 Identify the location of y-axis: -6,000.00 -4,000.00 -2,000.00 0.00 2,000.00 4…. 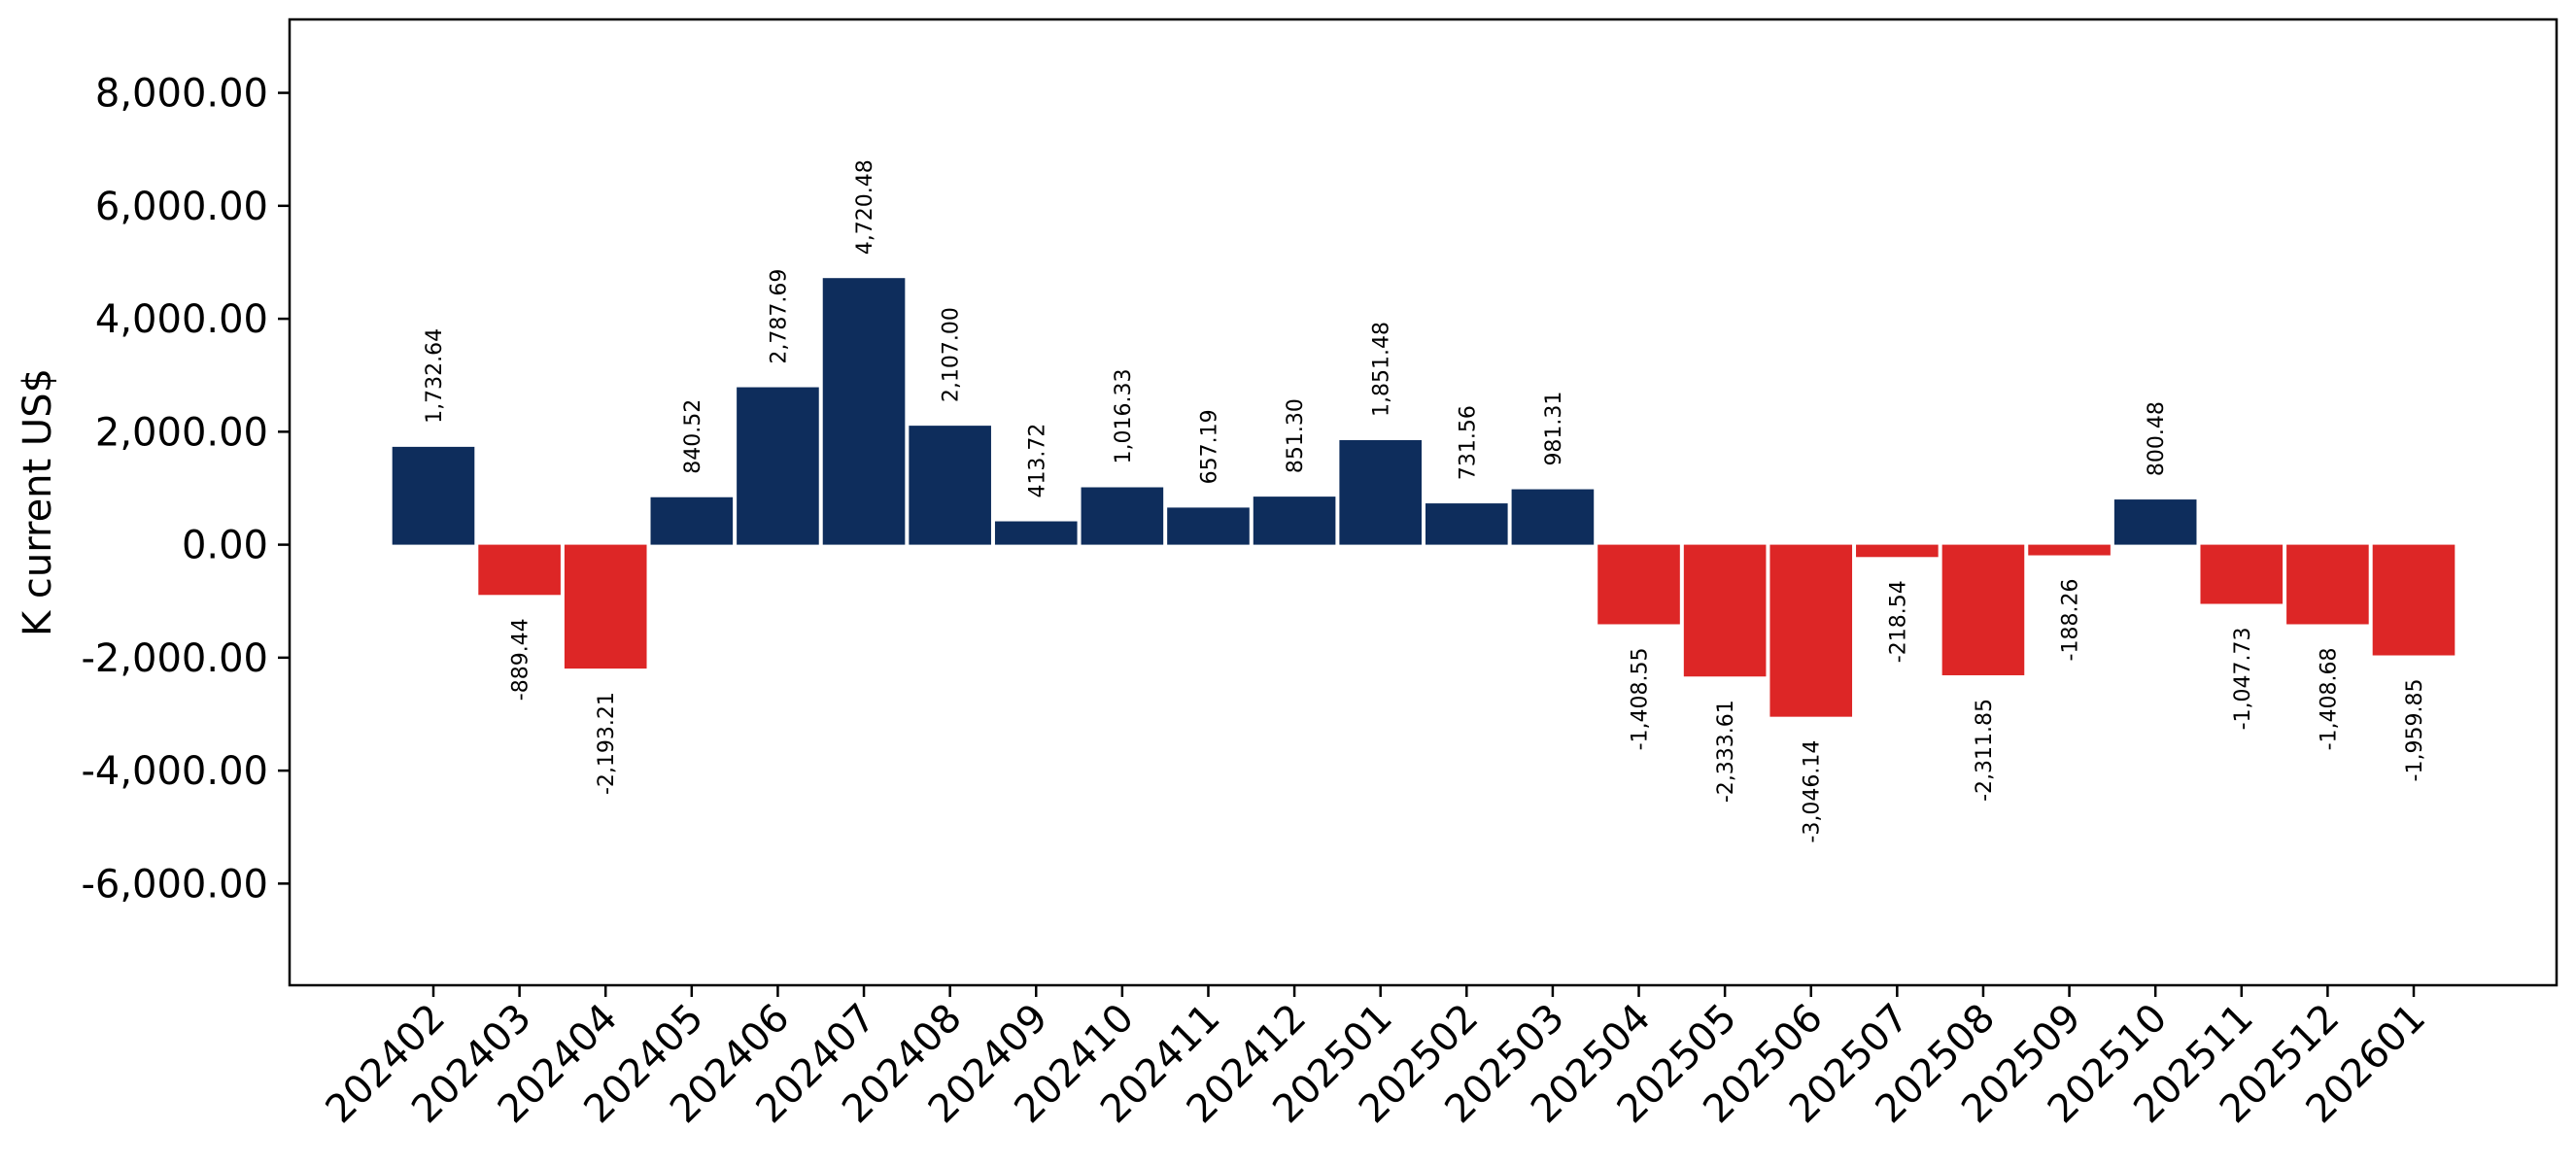
(185, 490).